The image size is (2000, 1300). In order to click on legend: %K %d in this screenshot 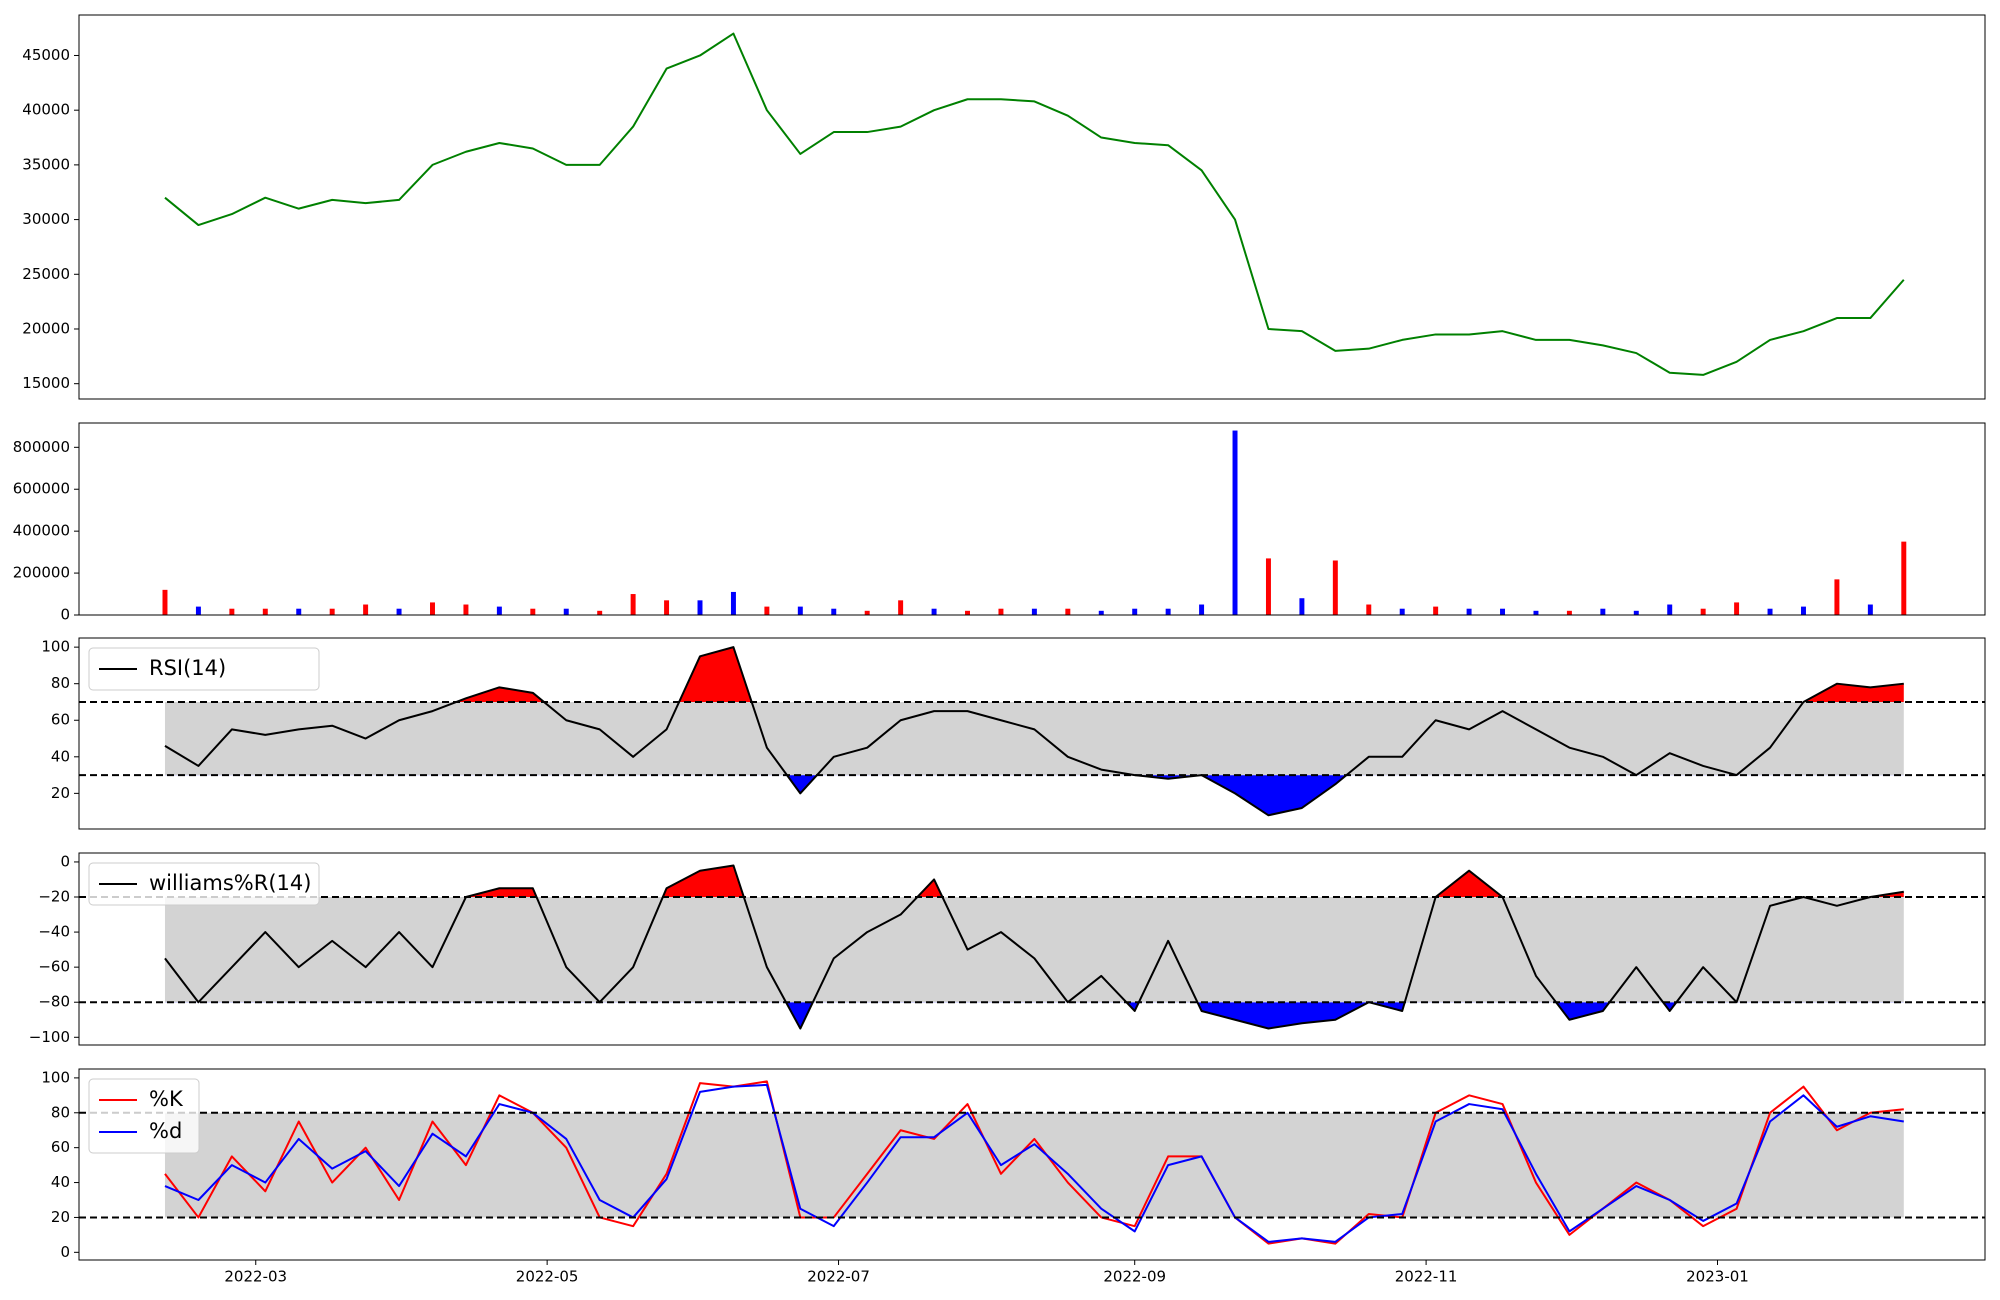, I will do `click(144, 1116)`.